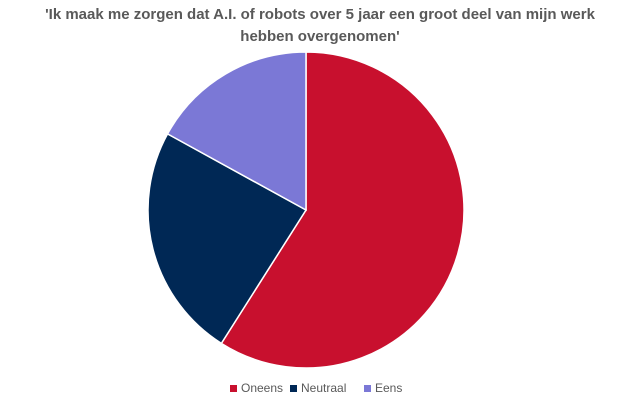  Describe the element at coordinates (262, 388) in the screenshot. I see `legend-label: Oneens` at that location.